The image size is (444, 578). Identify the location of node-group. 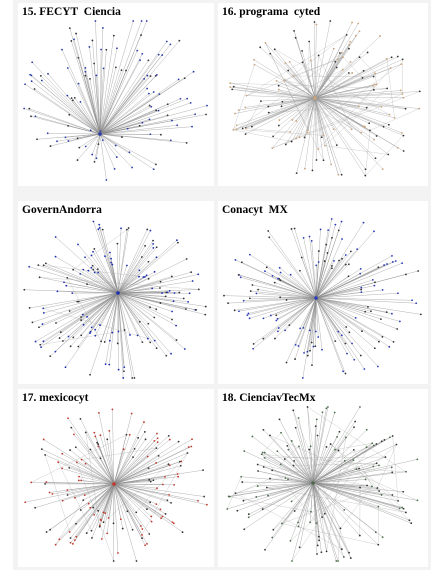
(116, 485).